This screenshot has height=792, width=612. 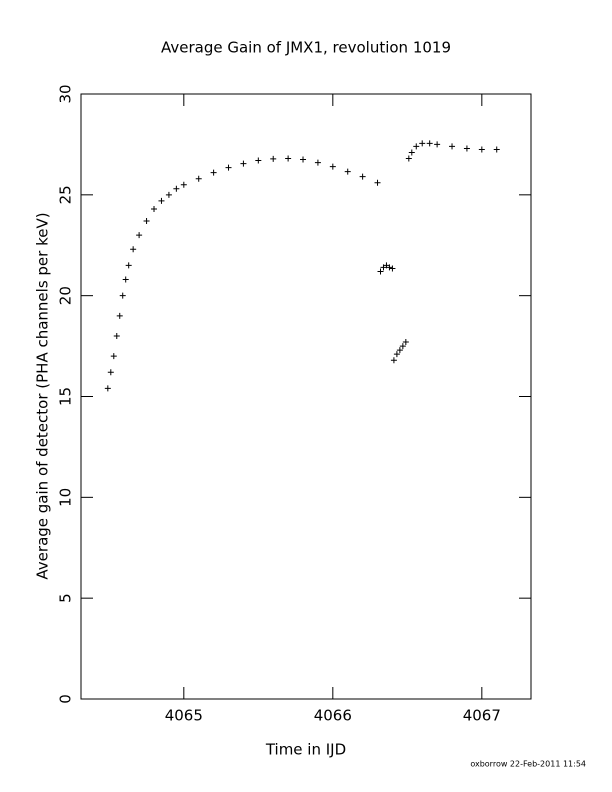 I want to click on y-tick-label: 25, so click(x=66, y=194).